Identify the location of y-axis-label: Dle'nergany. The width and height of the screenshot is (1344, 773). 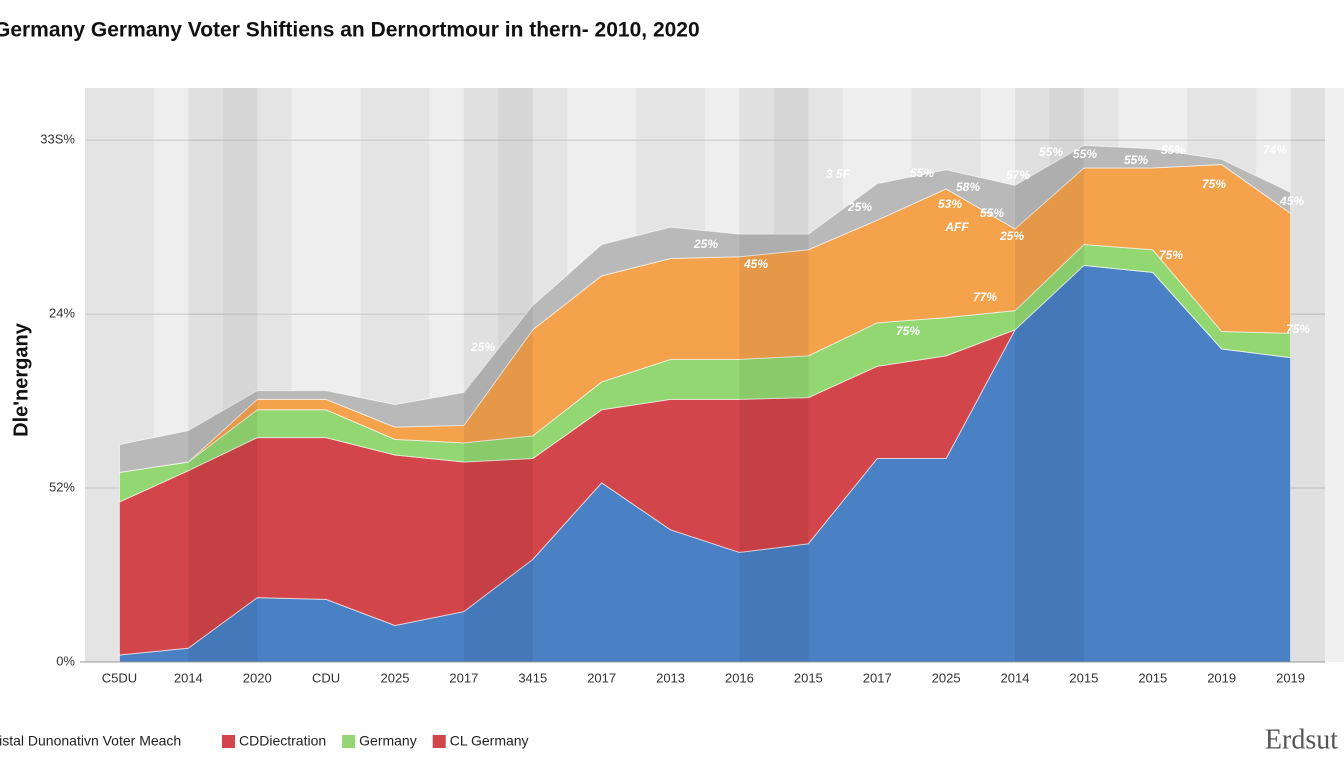
(21, 379).